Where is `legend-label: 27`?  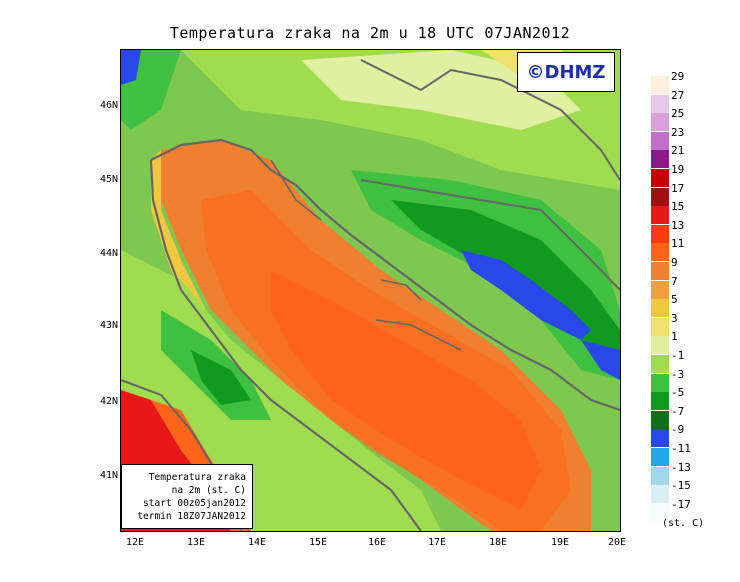
legend-label: 27 is located at coordinates (678, 95).